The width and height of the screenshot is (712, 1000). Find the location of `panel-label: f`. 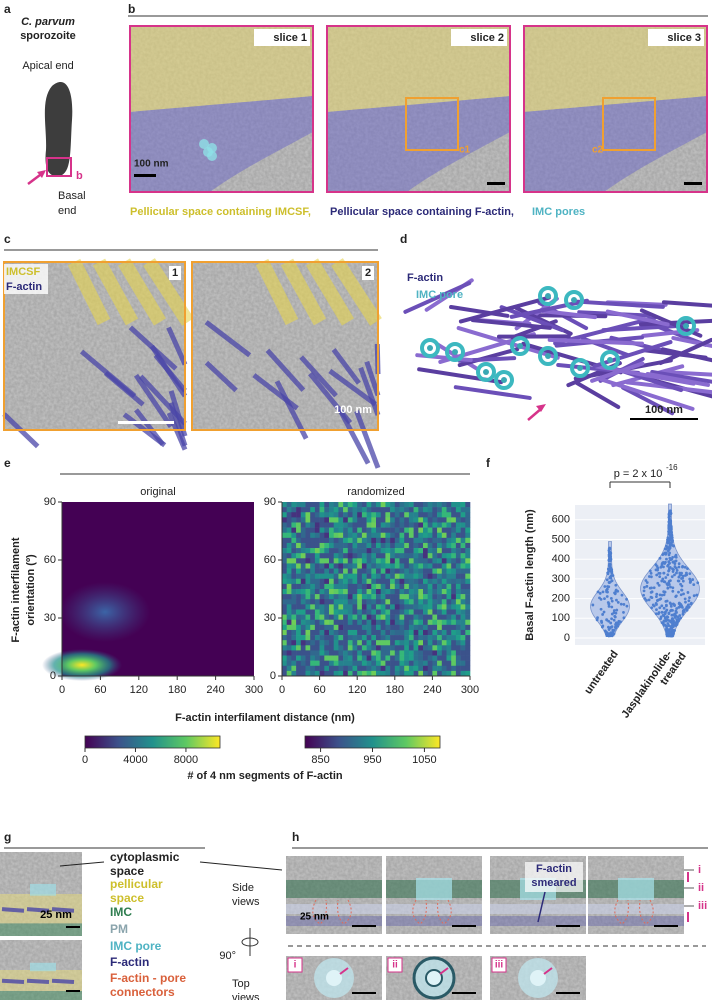

panel-label: f is located at coordinates (488, 463).